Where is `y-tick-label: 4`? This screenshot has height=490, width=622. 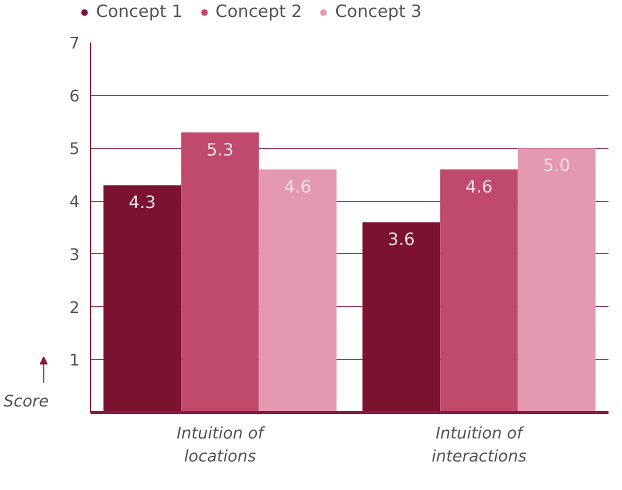
y-tick-label: 4 is located at coordinates (74, 202).